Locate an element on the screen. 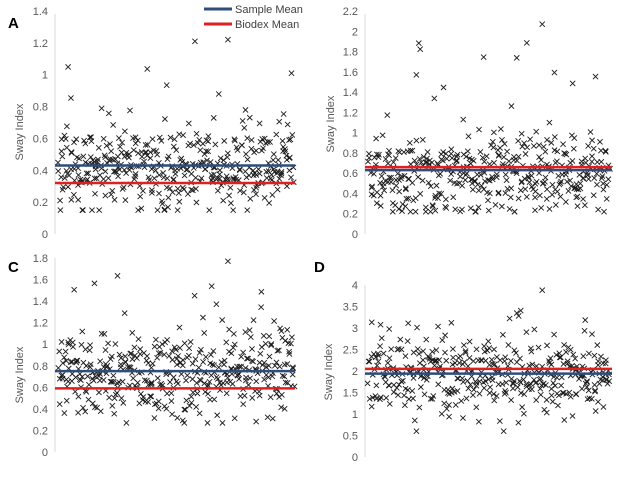 This screenshot has height=488, width=617. y-tick-label: 1.6 is located at coordinates (350, 73).